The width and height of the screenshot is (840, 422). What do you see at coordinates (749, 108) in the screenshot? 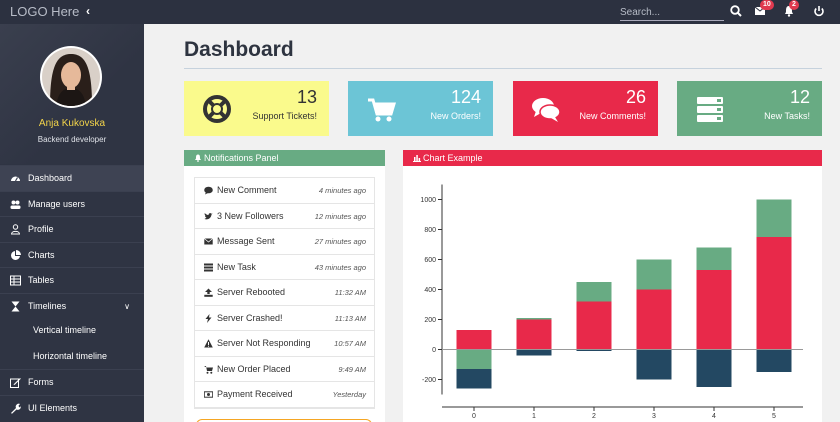
I see `stat-card-new-tasks: 12 New Tasks!` at bounding box center [749, 108].